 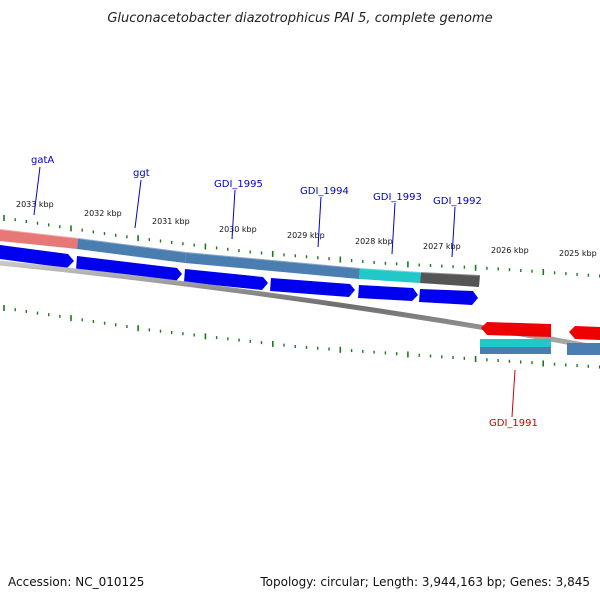 I want to click on gene-label-GDI_1992: GDI_1992, so click(x=457, y=201).